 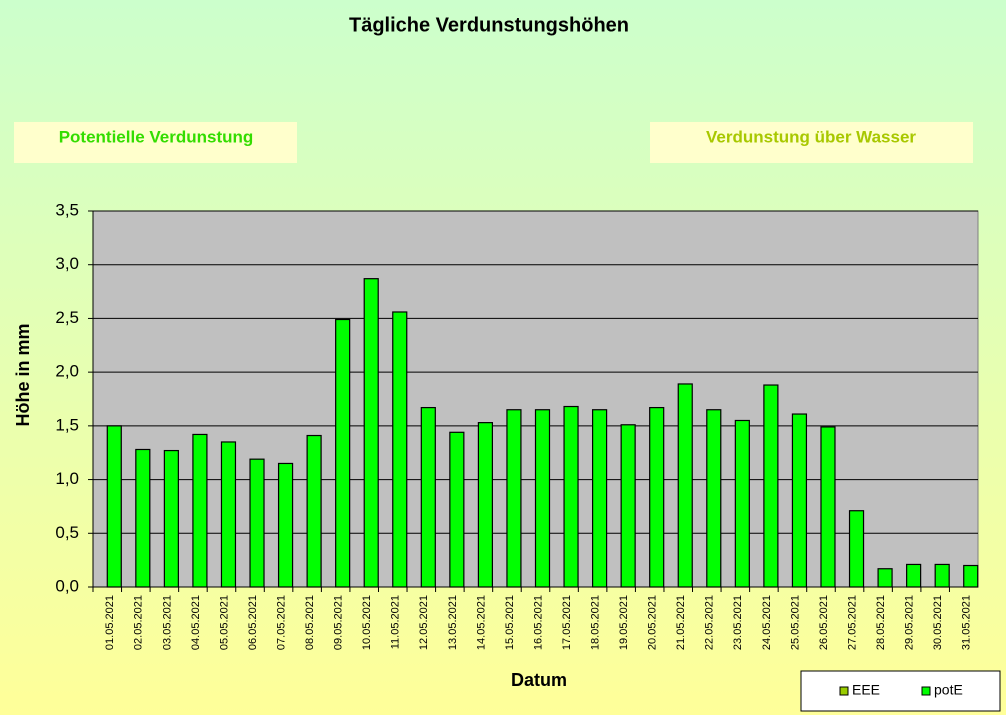 I want to click on x-tick-label: 23.05.2021, so click(x=738, y=622).